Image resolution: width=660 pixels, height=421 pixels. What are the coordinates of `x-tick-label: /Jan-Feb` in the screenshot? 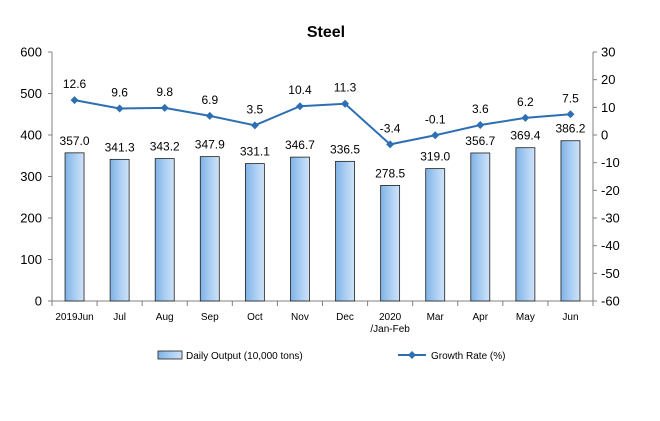 It's located at (390, 329).